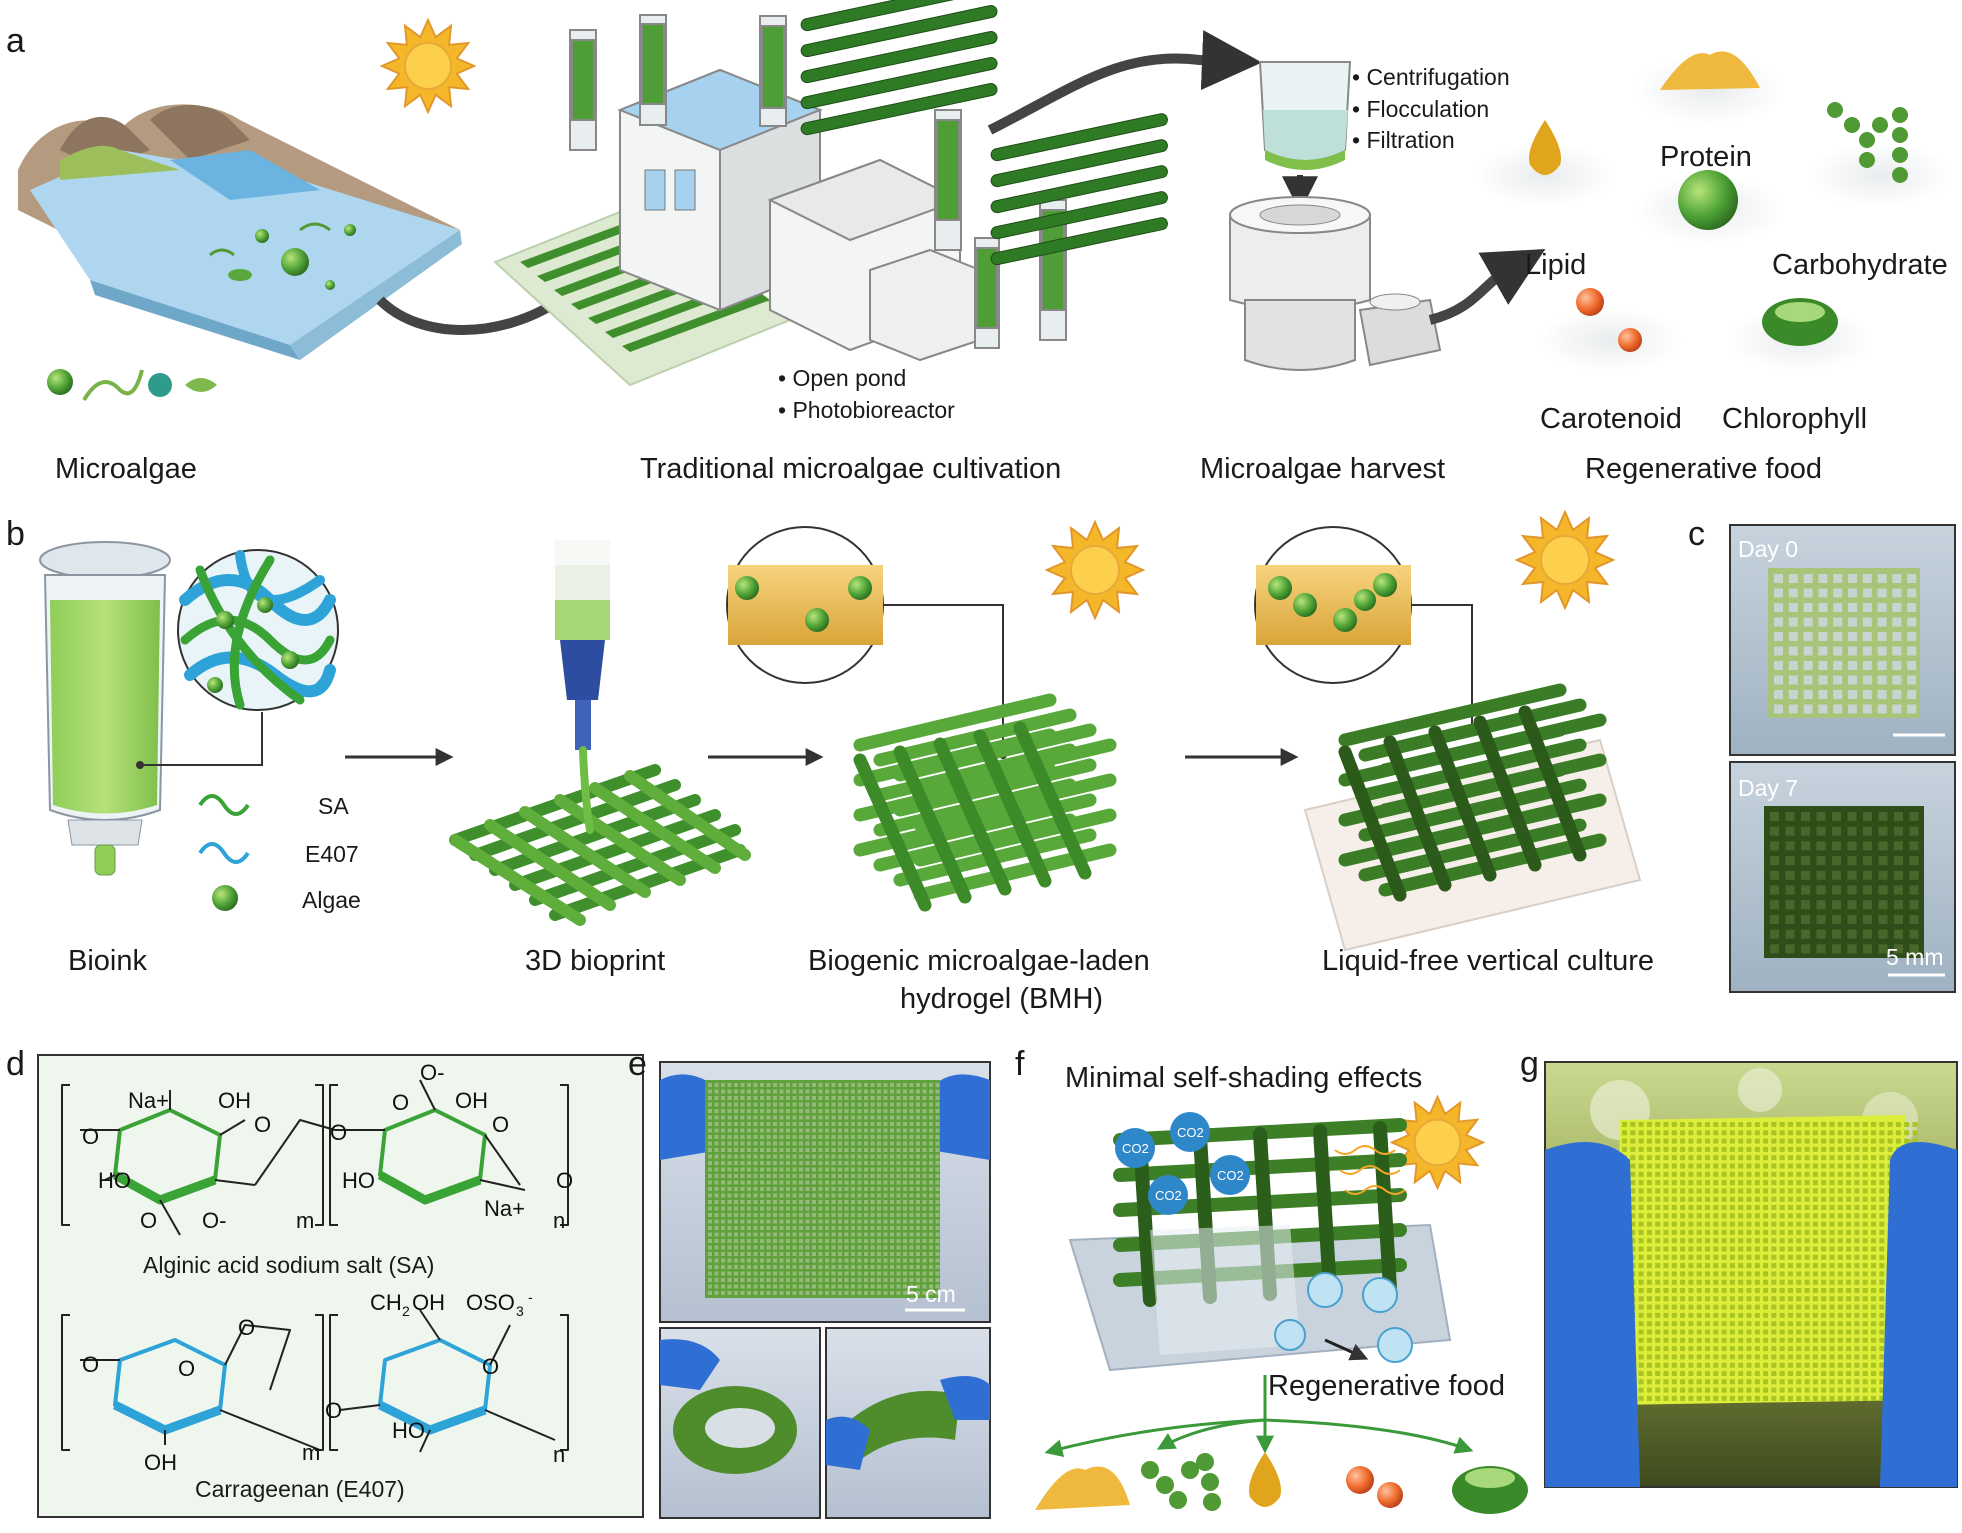  What do you see at coordinates (1082, 1488) in the screenshot?
I see `protein-powder-icon` at bounding box center [1082, 1488].